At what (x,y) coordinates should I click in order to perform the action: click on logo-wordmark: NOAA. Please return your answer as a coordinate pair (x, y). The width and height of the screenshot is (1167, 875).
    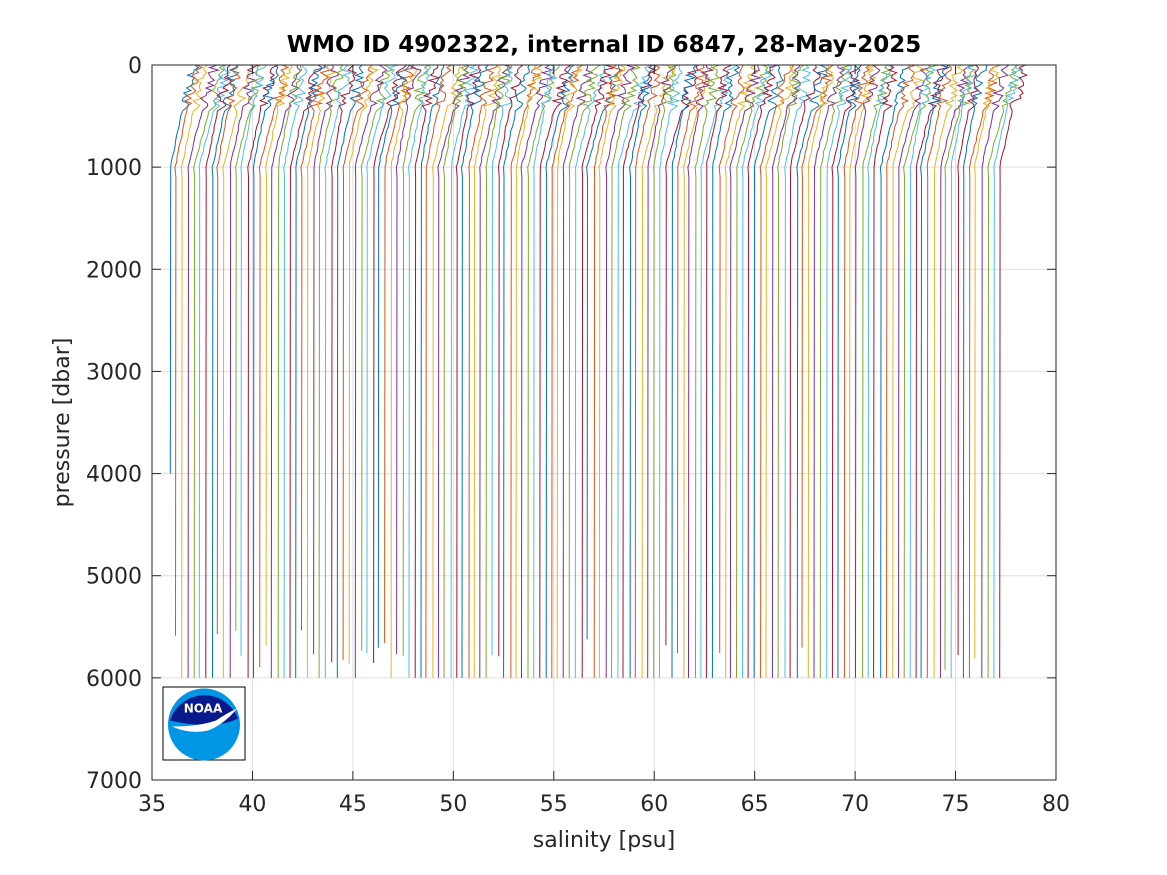
    Looking at the image, I should click on (203, 709).